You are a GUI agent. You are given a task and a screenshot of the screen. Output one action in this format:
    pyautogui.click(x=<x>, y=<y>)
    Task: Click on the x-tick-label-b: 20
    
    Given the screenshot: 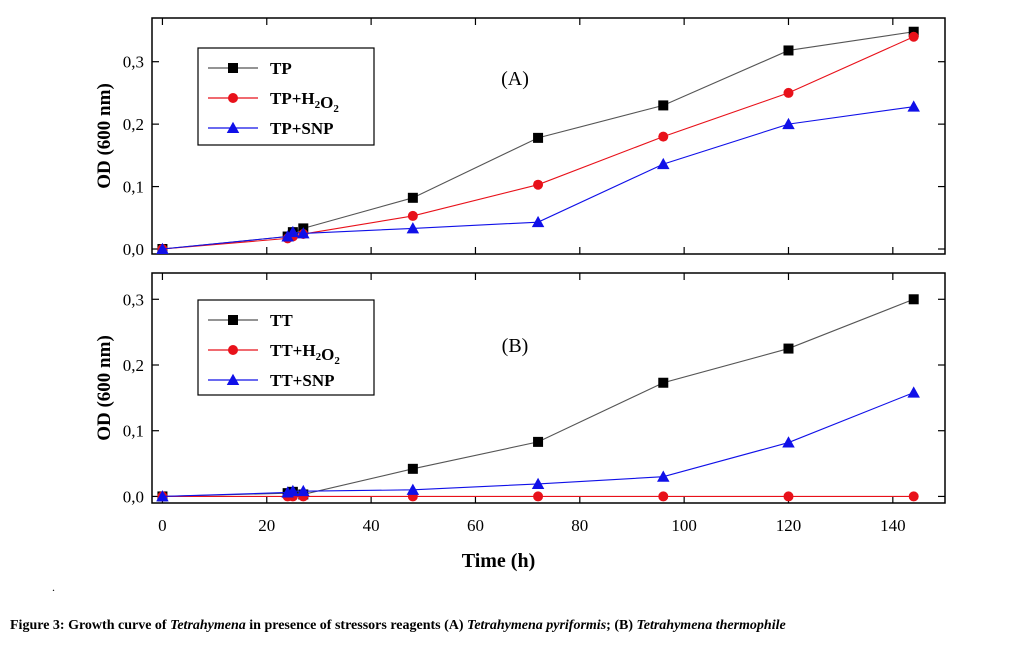 What is the action you would take?
    pyautogui.click(x=266, y=525)
    